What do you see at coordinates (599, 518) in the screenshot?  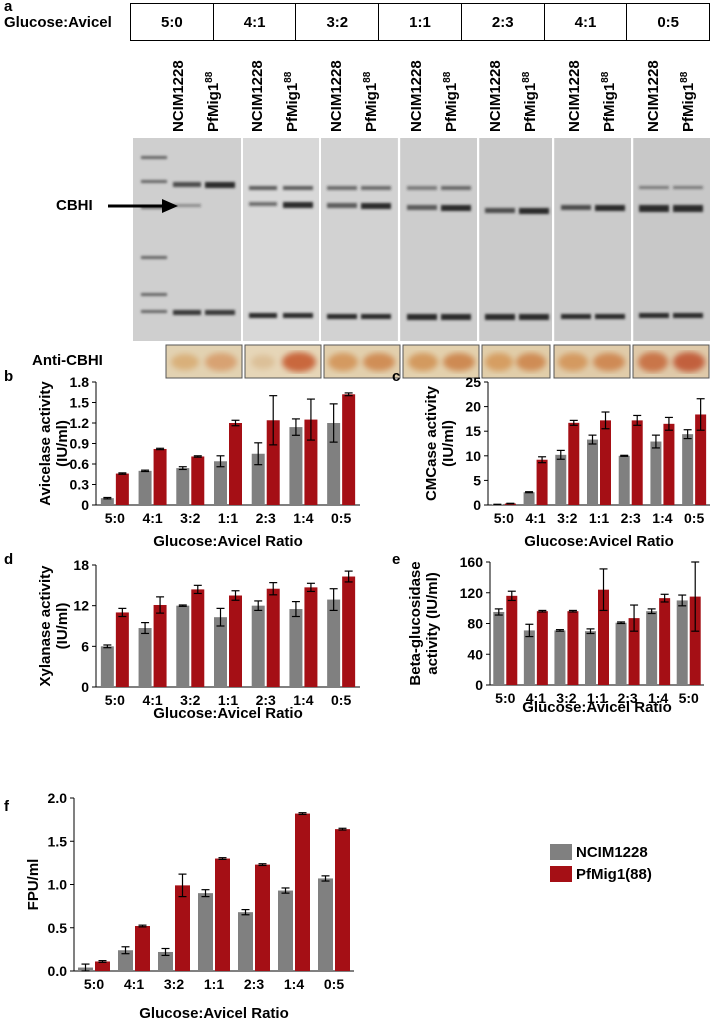 I see `x-tick-label: 1:1` at bounding box center [599, 518].